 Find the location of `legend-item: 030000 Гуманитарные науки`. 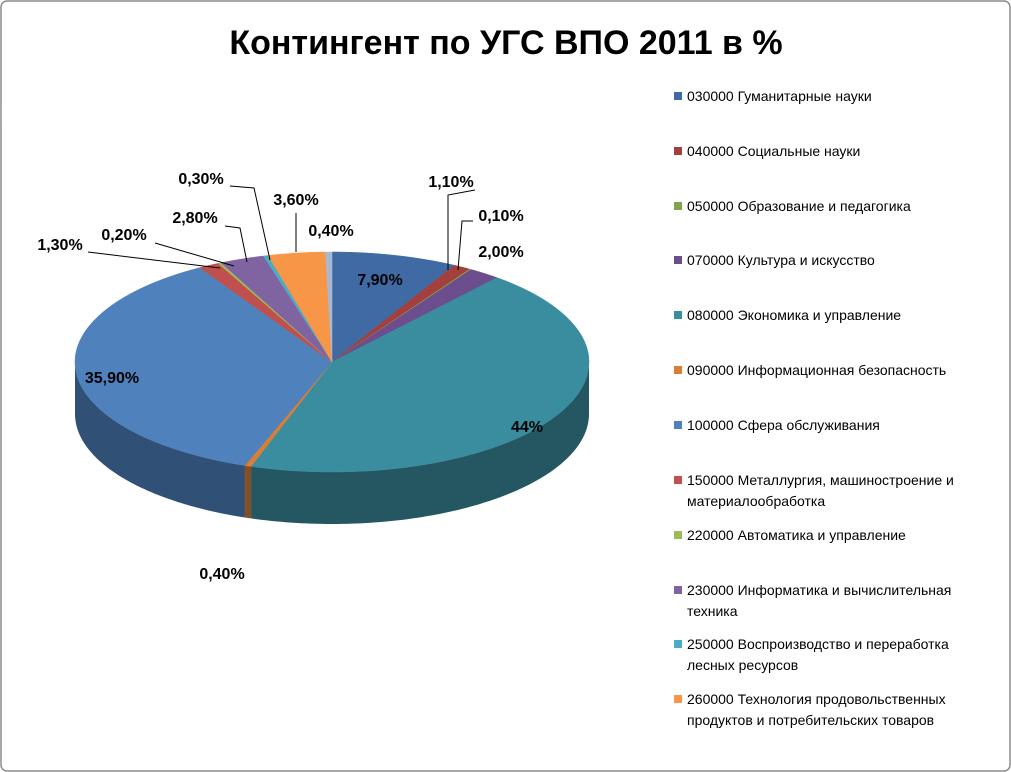

legend-item: 030000 Гуманитарные науки is located at coordinates (834, 96).